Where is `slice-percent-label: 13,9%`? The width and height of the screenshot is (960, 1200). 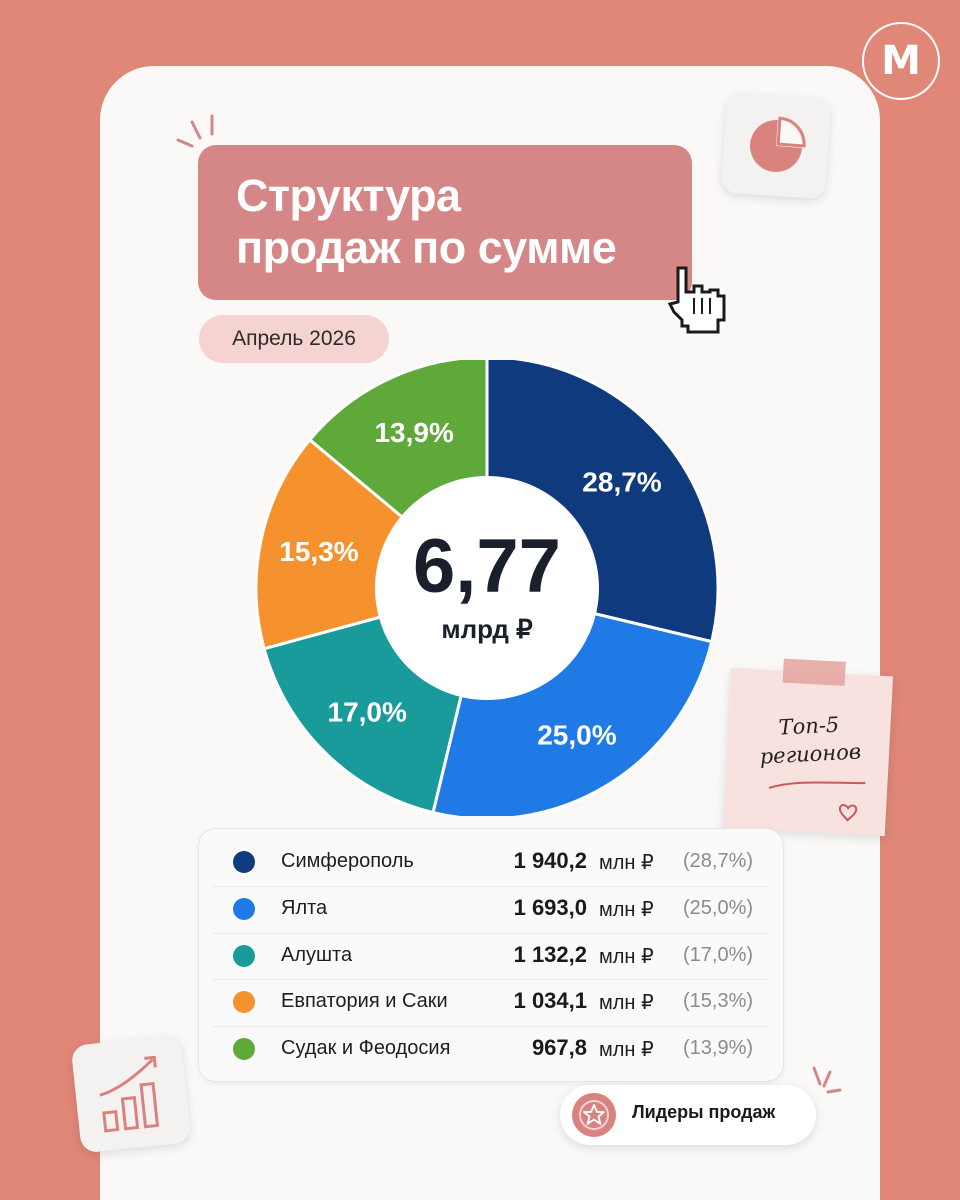
slice-percent-label: 13,9% is located at coordinates (413, 432).